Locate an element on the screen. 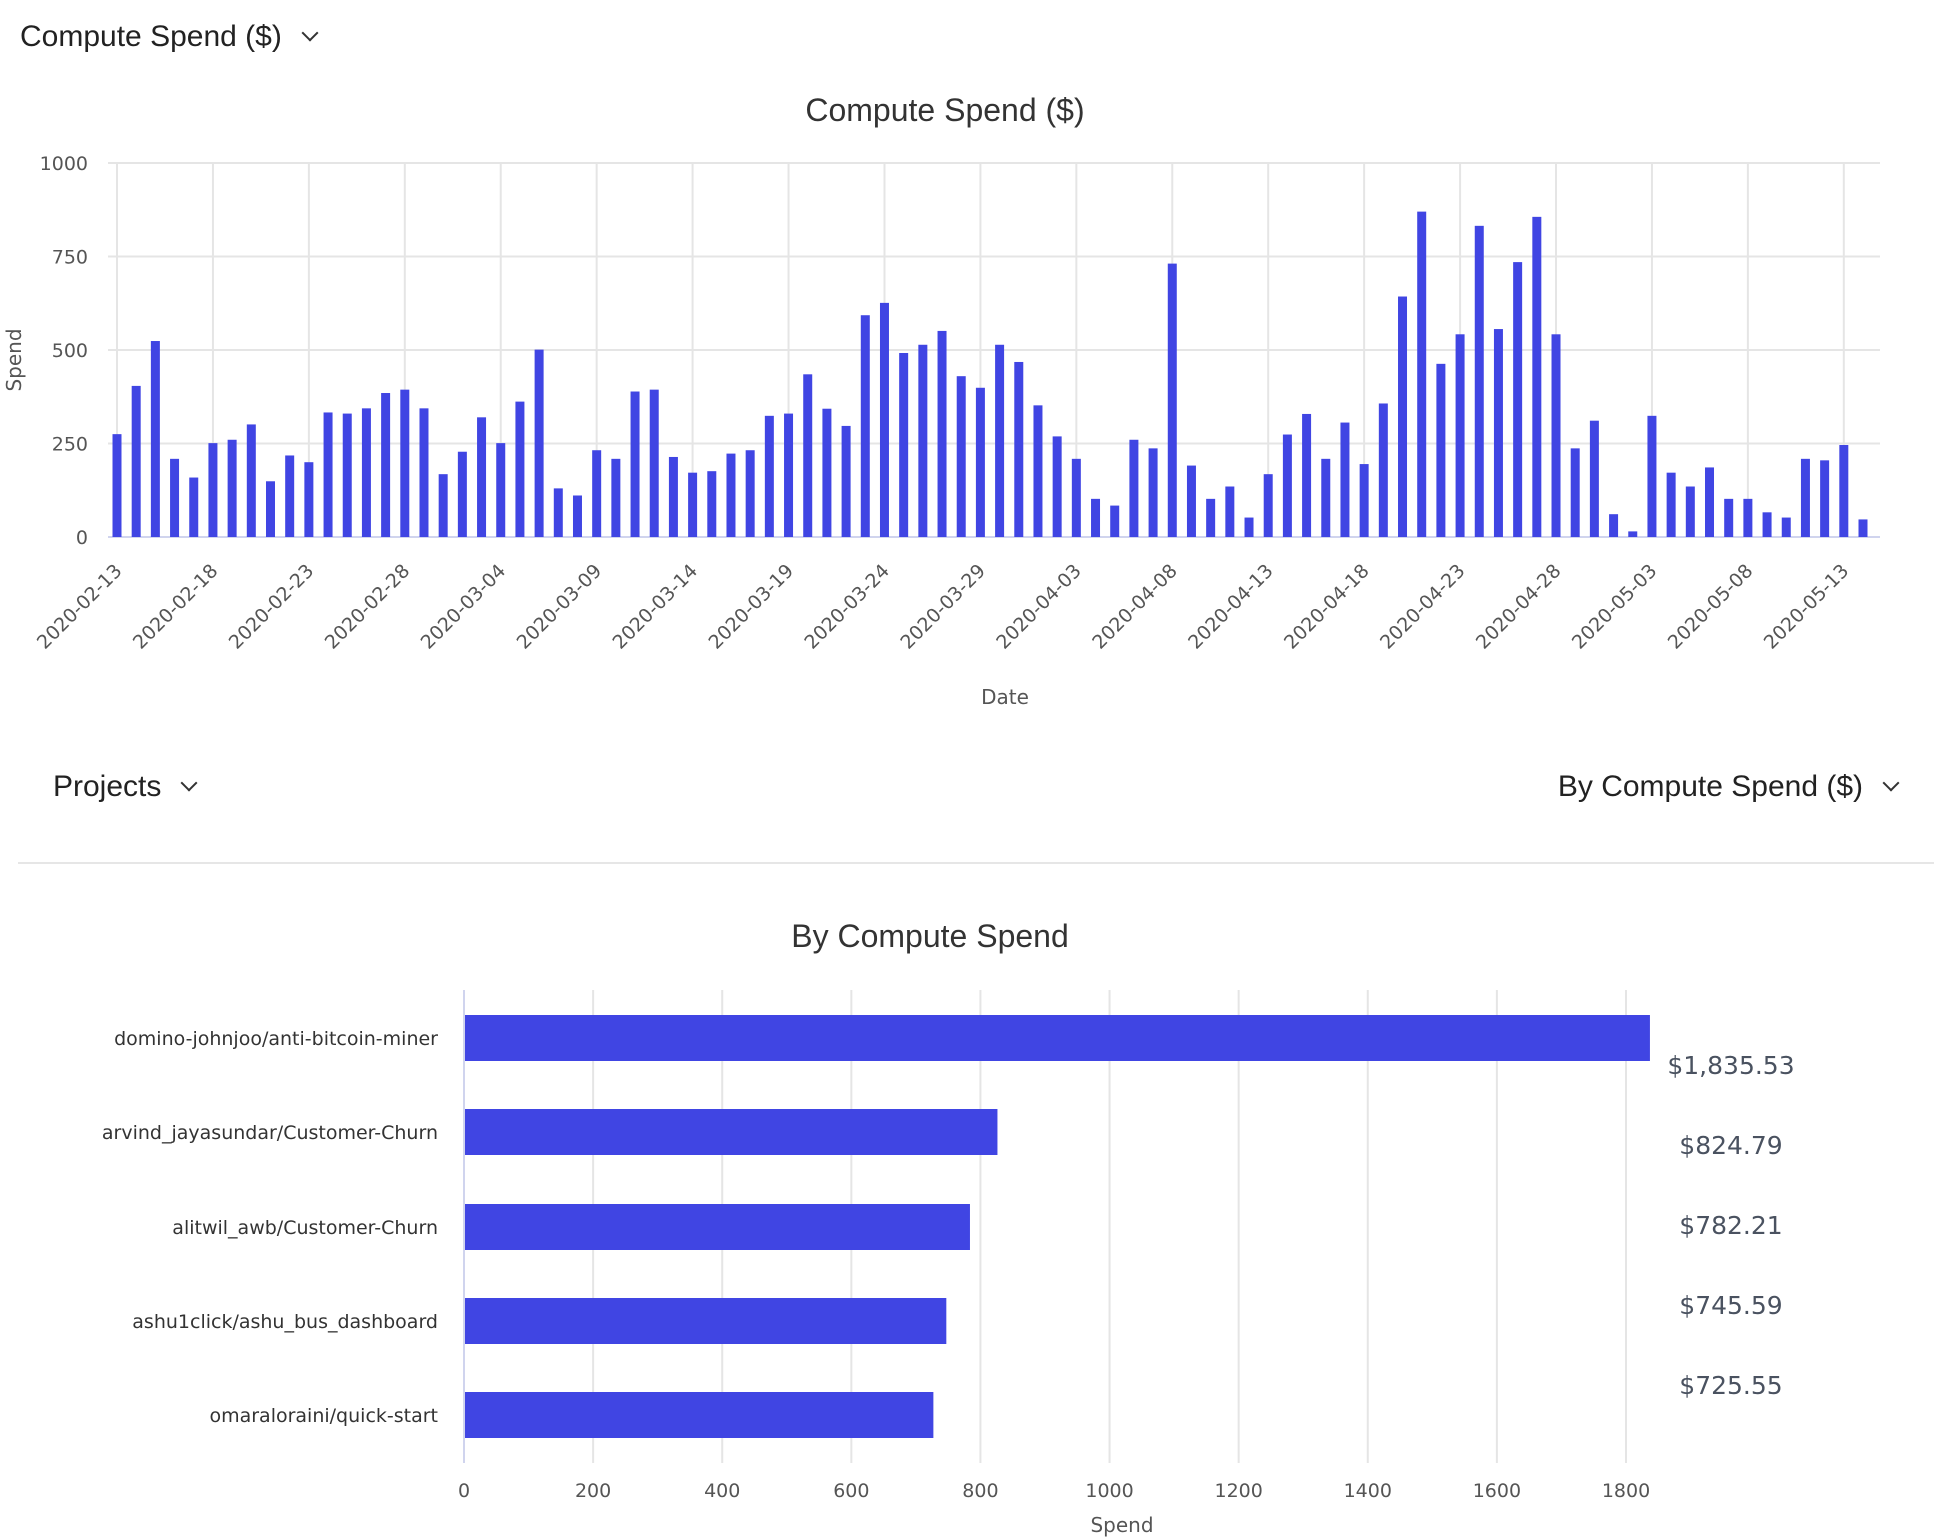 The height and width of the screenshot is (1538, 1949). section-divider is located at coordinates (976, 863).